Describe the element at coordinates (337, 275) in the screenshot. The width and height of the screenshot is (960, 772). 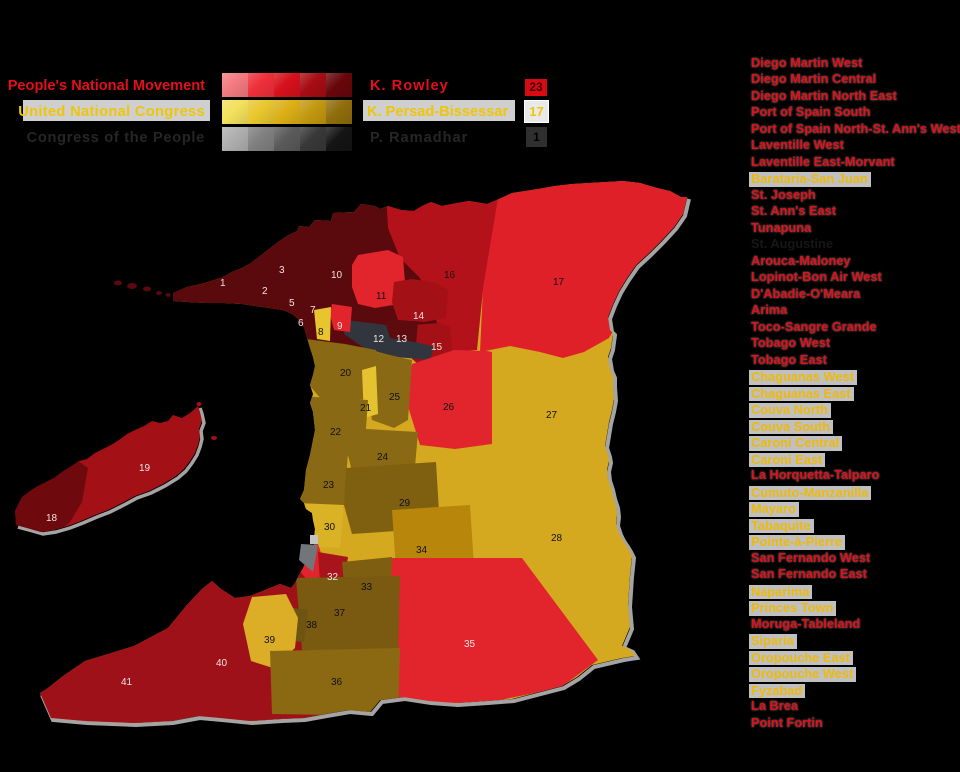
I see `svg-text: 10` at that location.